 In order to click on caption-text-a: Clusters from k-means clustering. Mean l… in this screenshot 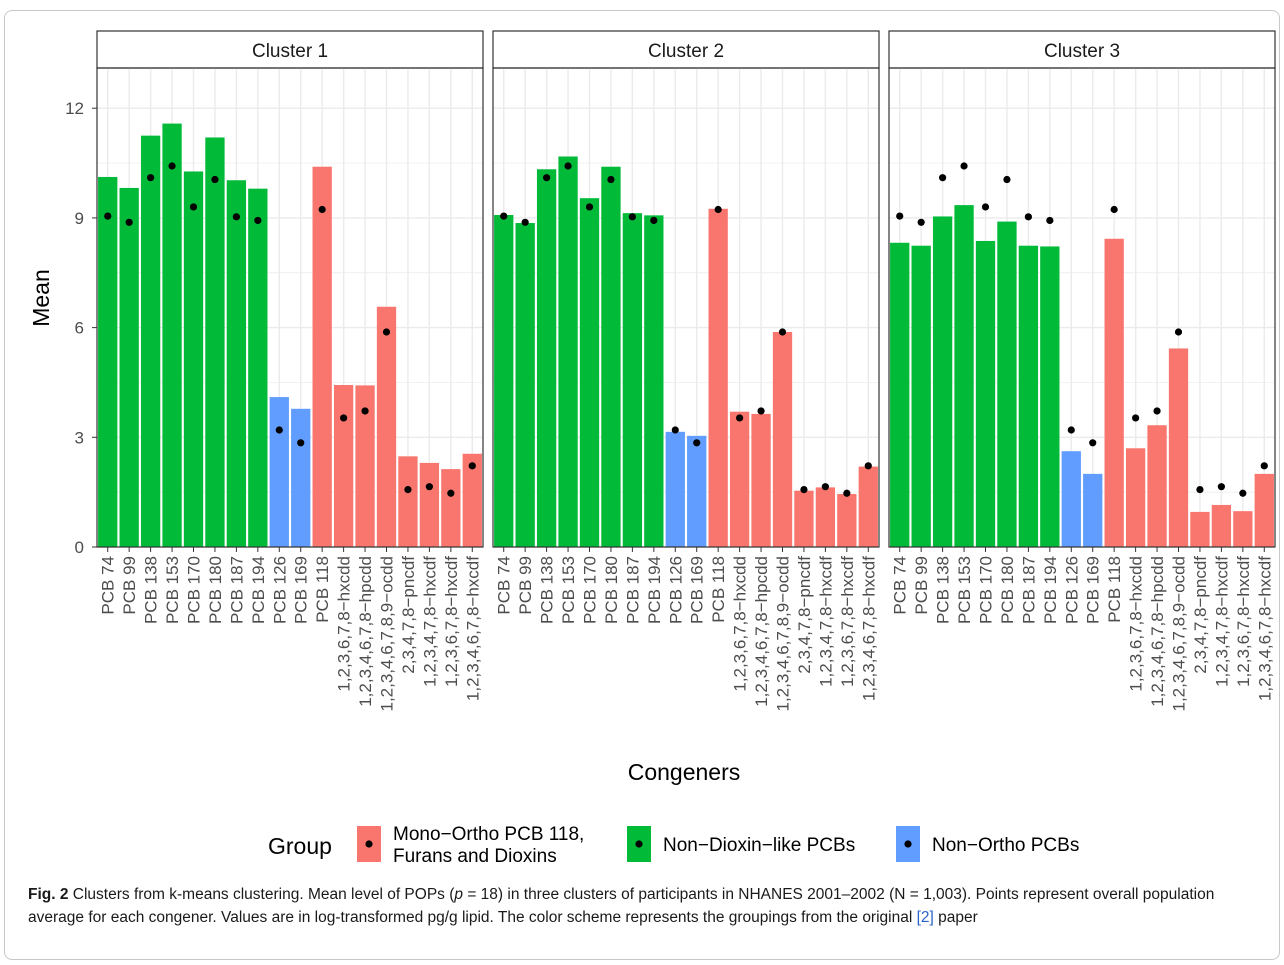, I will do `click(261, 894)`.